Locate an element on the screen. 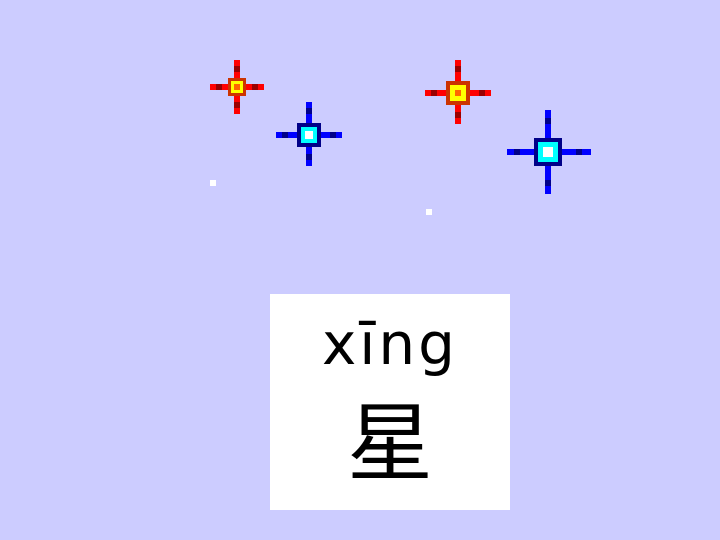 Image resolution: width=720 pixels, height=540 pixels. word-card: xīng 星 is located at coordinates (390, 402).